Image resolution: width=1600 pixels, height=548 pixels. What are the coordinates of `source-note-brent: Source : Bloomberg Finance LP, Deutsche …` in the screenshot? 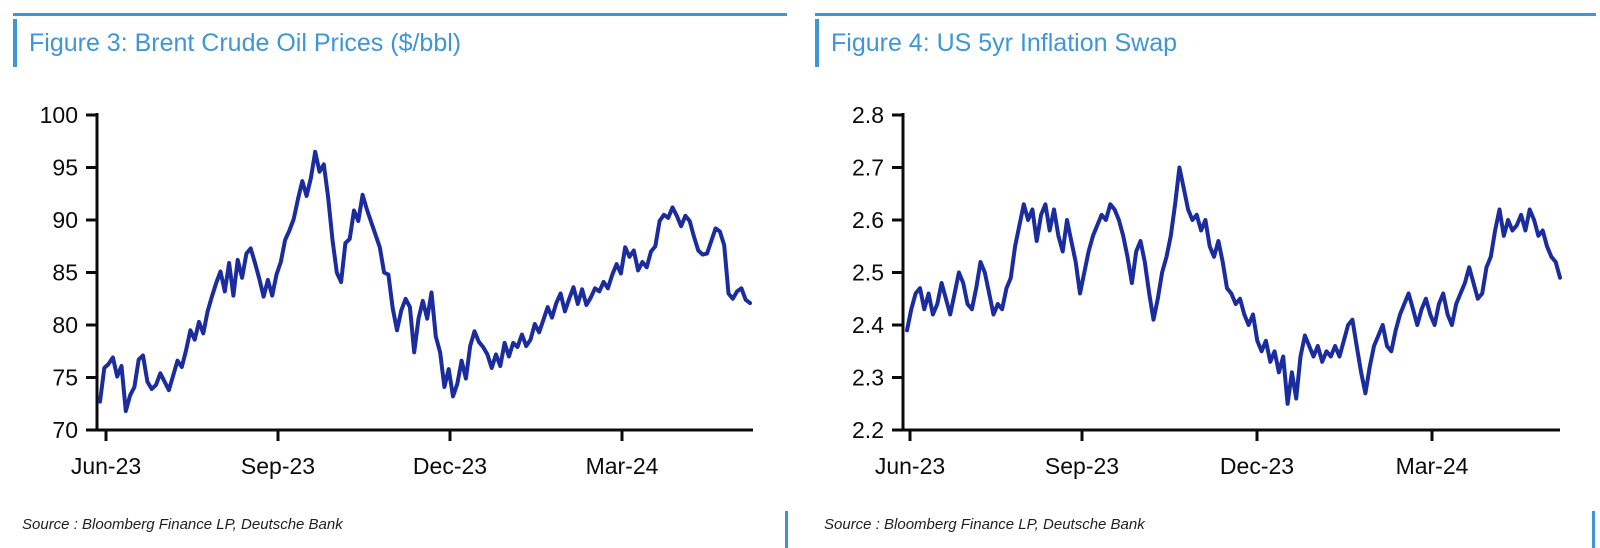 It's located at (182, 524).